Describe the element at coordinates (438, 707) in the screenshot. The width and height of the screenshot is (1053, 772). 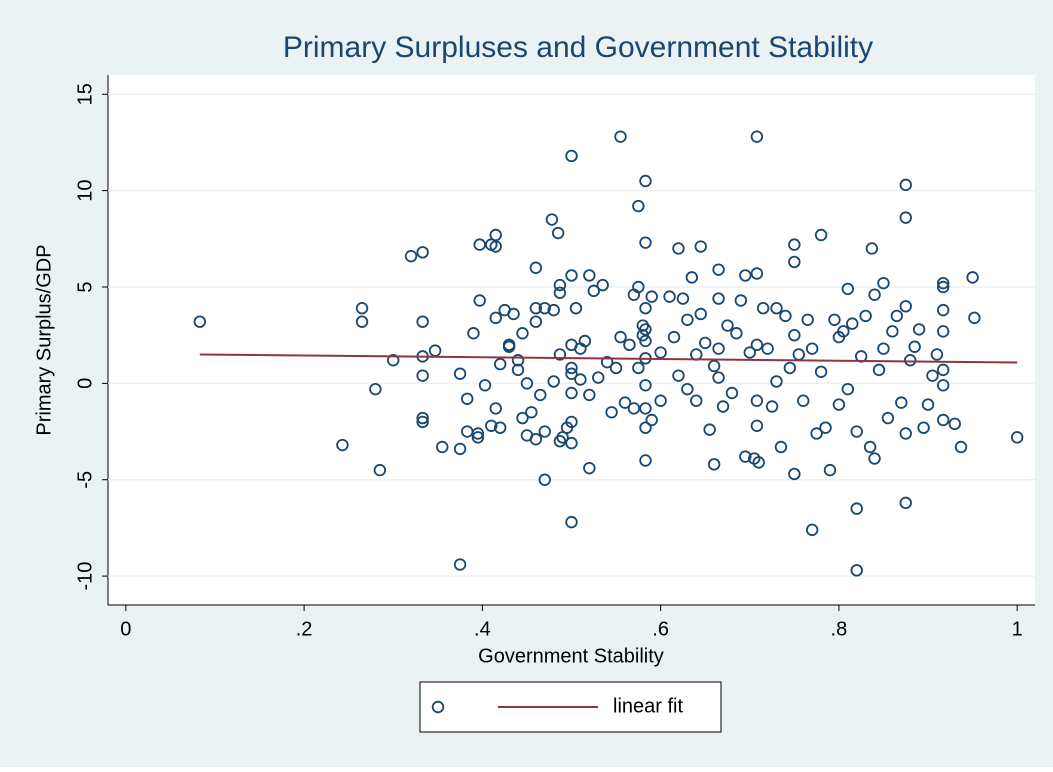
I see `legend-marker` at that location.